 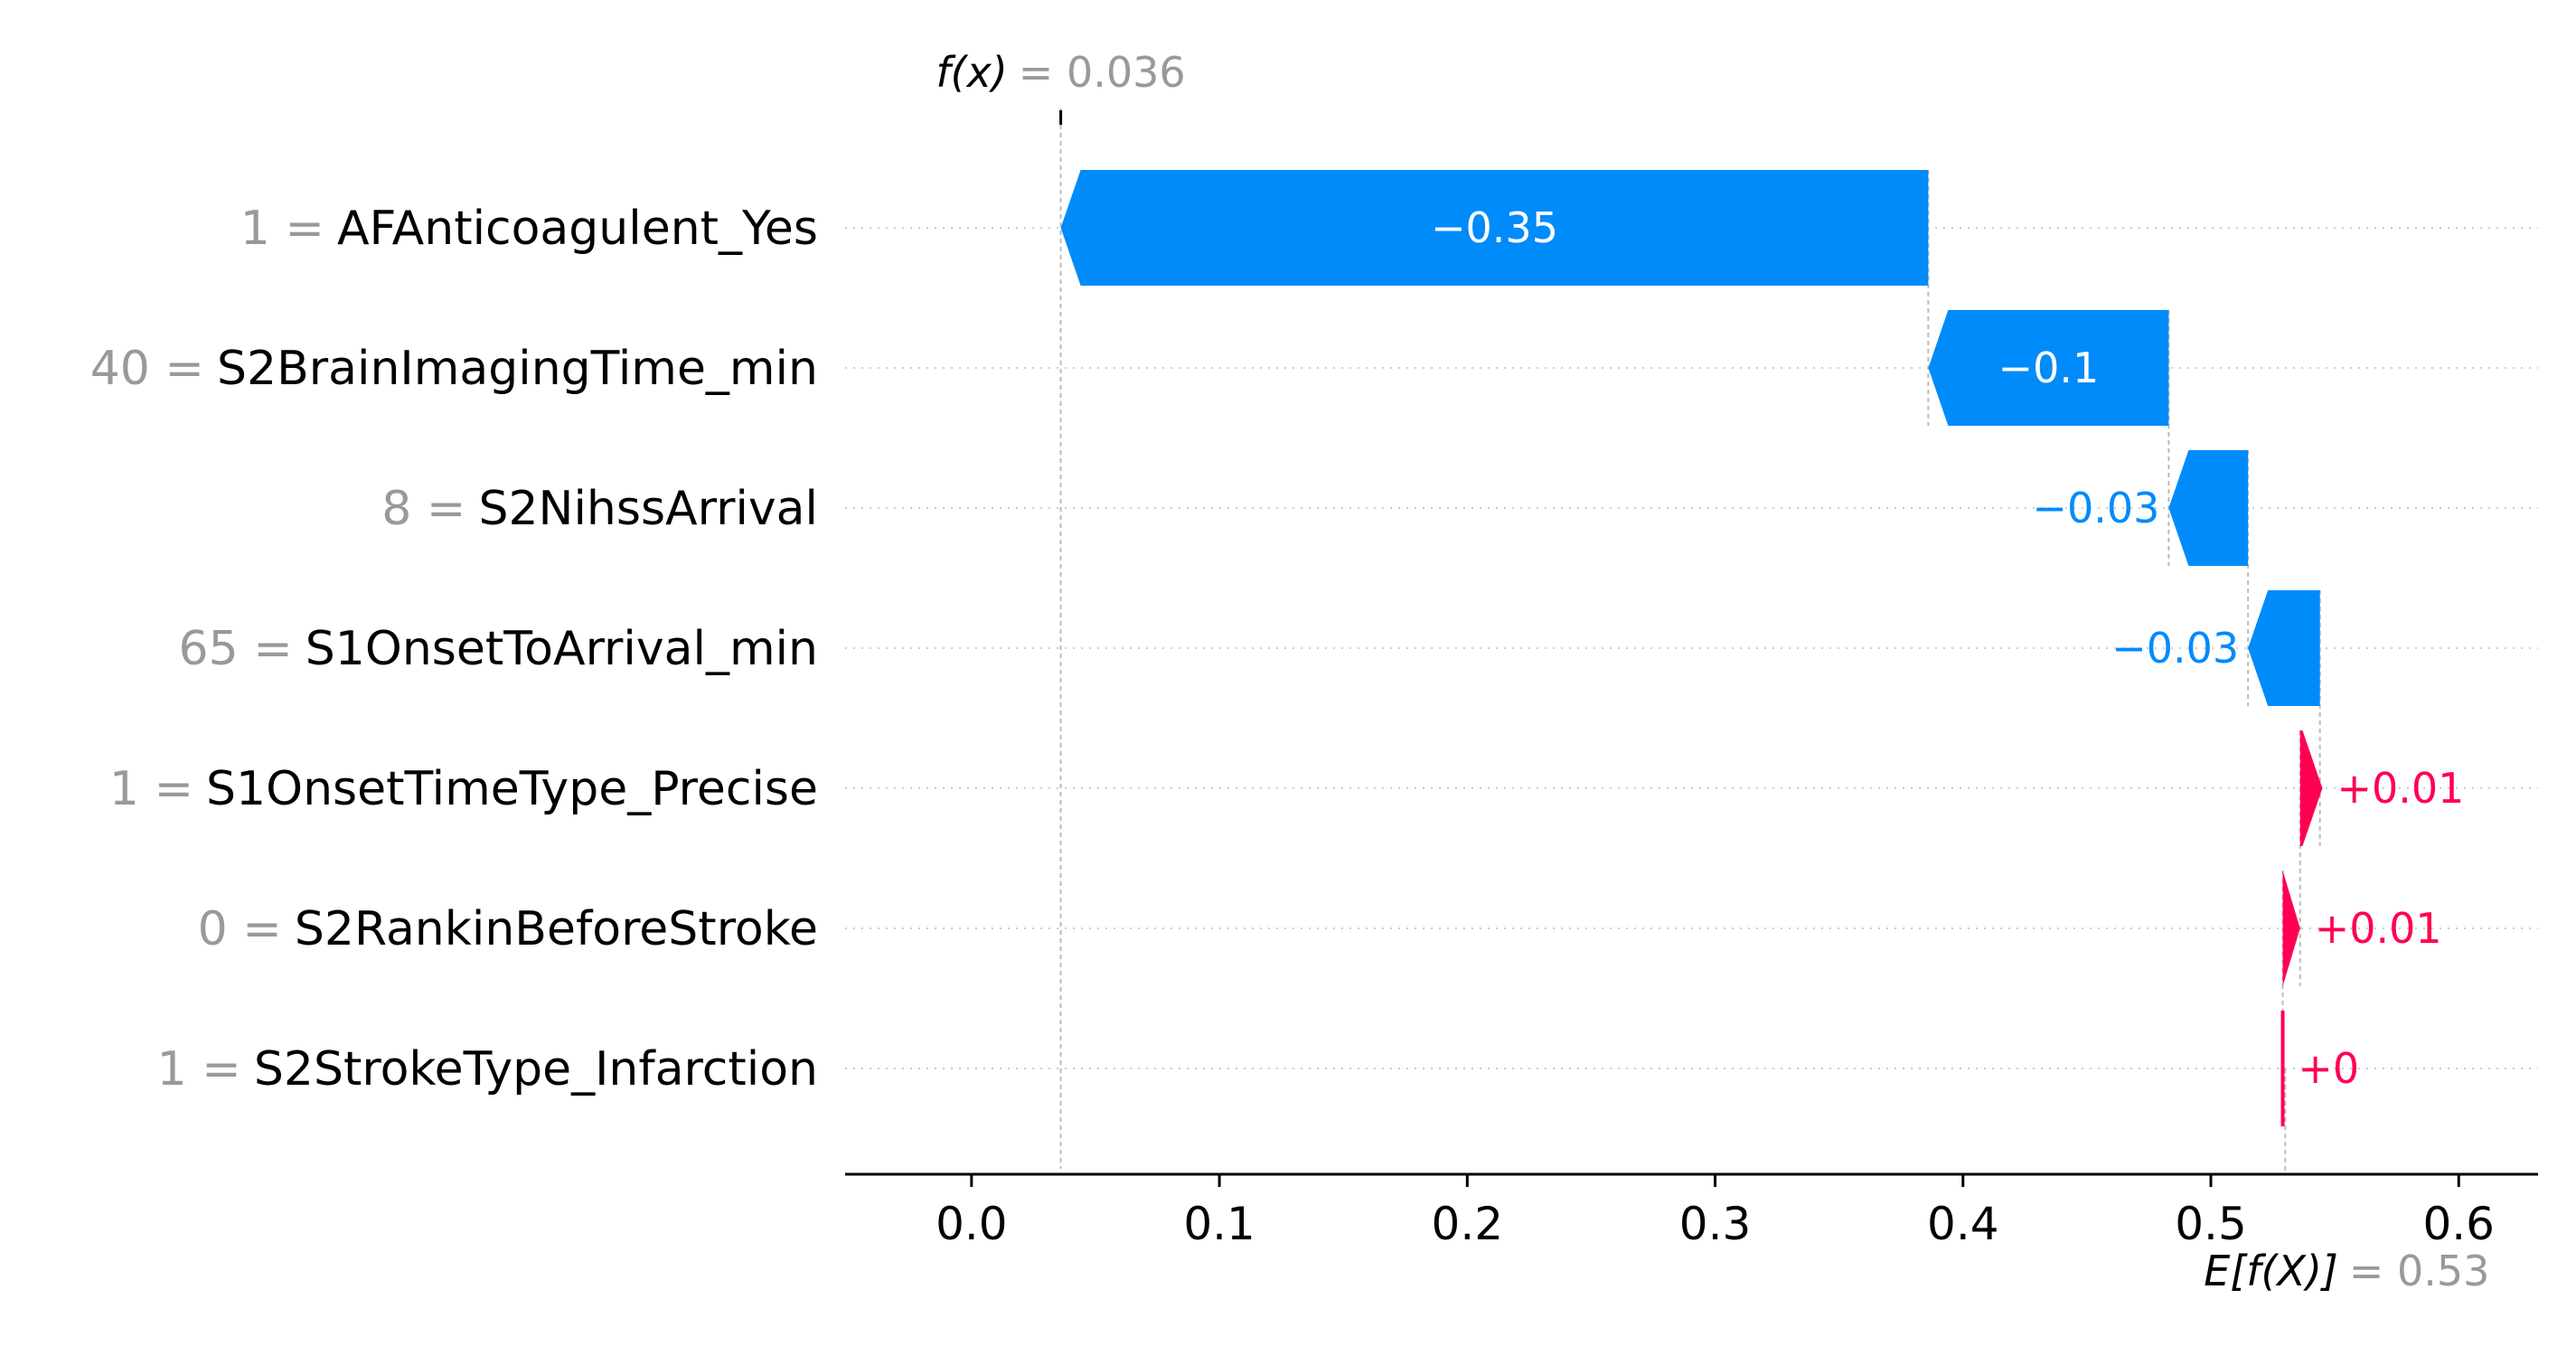 I want to click on fx-name: f(x), so click(x=971, y=72).